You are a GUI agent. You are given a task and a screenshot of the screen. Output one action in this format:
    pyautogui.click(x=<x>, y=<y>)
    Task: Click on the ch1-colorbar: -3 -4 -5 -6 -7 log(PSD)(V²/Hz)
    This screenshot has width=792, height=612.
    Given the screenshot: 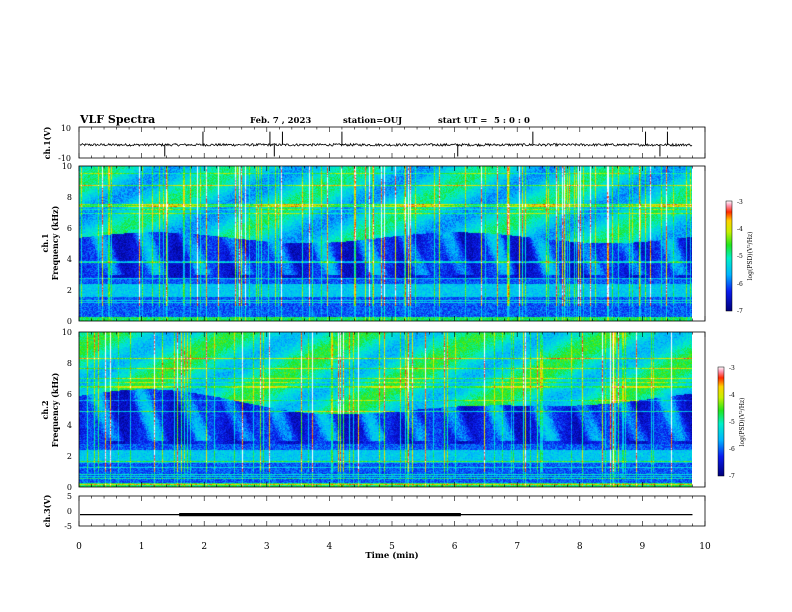 What is the action you would take?
    pyautogui.click(x=739, y=257)
    